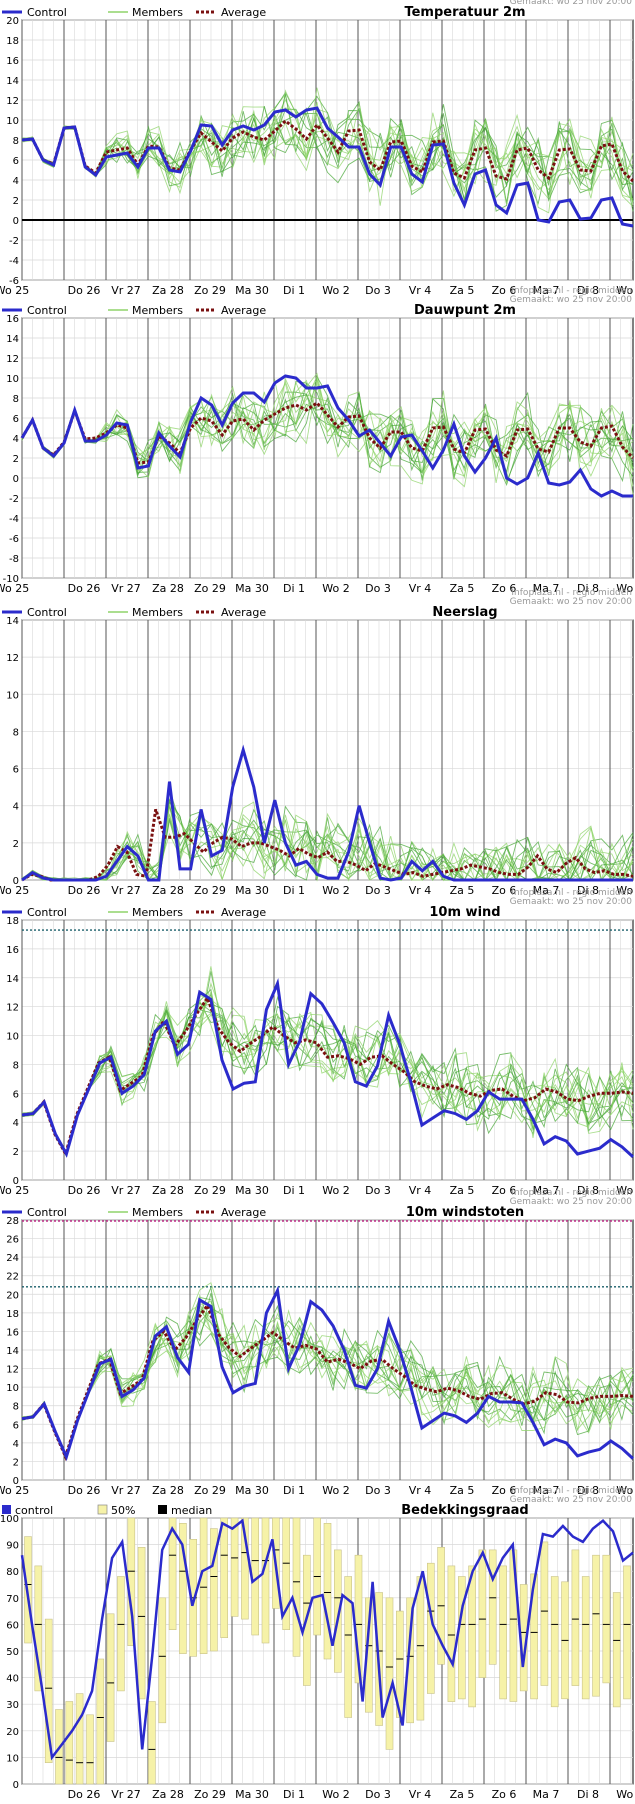  Describe the element at coordinates (465, 310) in the screenshot. I see `chart-title: Dauwpunt 2m` at that location.